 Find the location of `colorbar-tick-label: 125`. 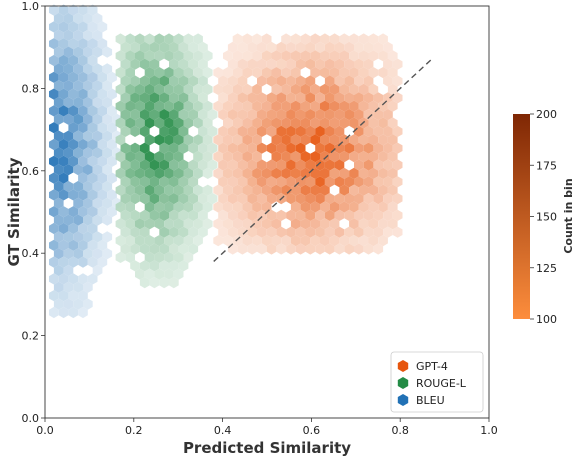

colorbar-tick-label: 125 is located at coordinates (546, 268).